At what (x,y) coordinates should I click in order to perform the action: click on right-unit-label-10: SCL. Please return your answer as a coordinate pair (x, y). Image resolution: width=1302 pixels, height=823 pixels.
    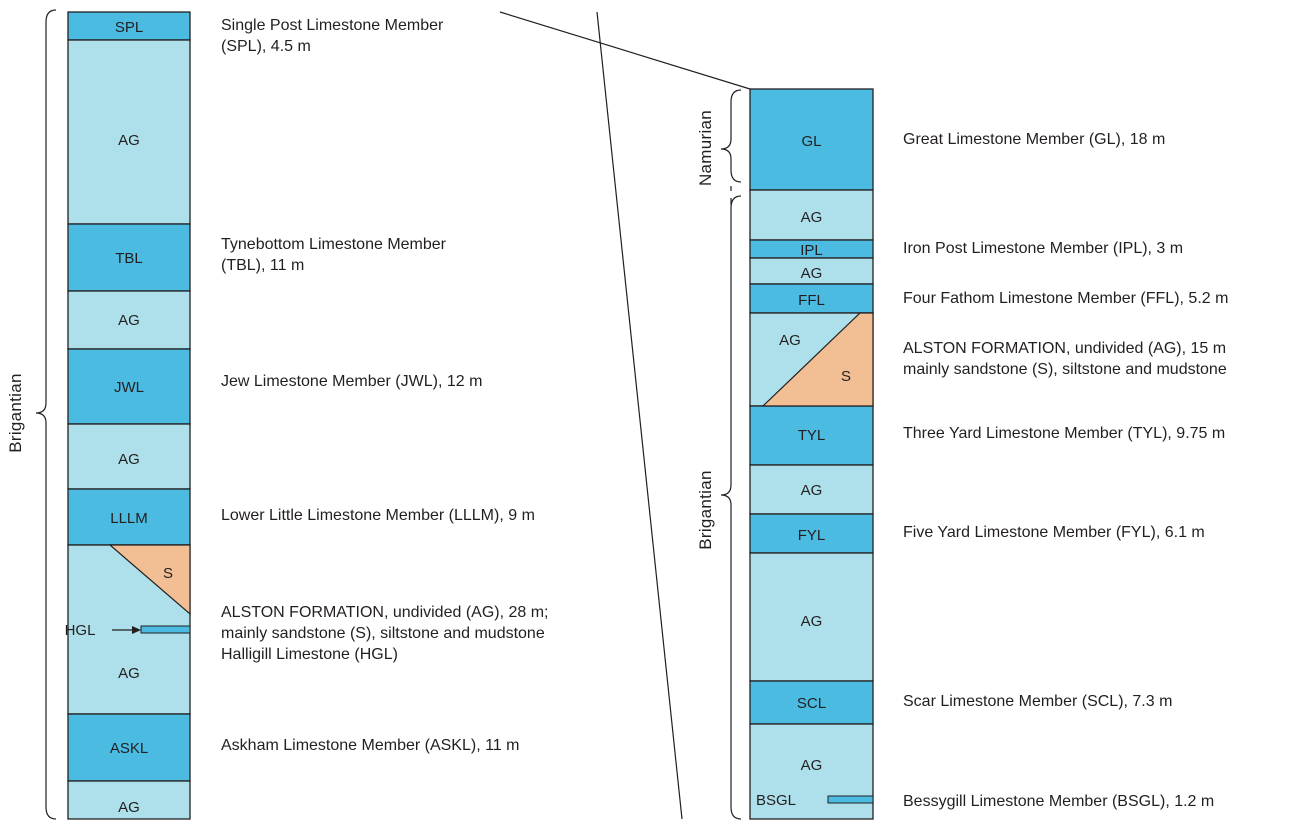
    Looking at the image, I should click on (811, 703).